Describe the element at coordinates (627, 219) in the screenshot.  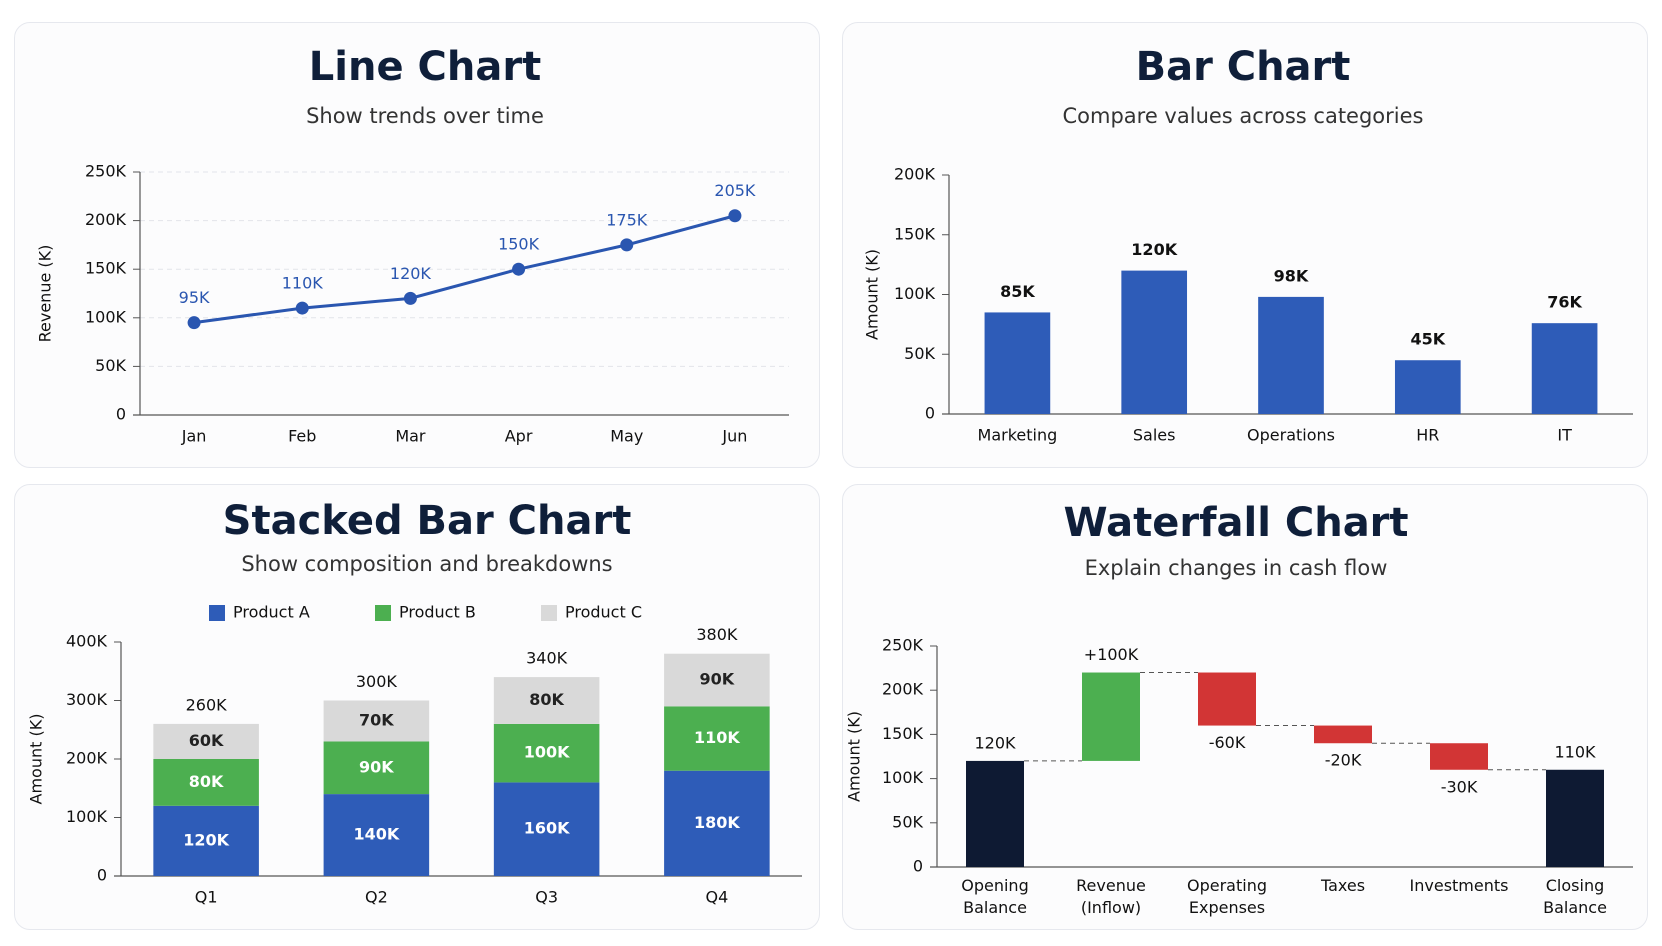
I see `value-label: 175K` at that location.